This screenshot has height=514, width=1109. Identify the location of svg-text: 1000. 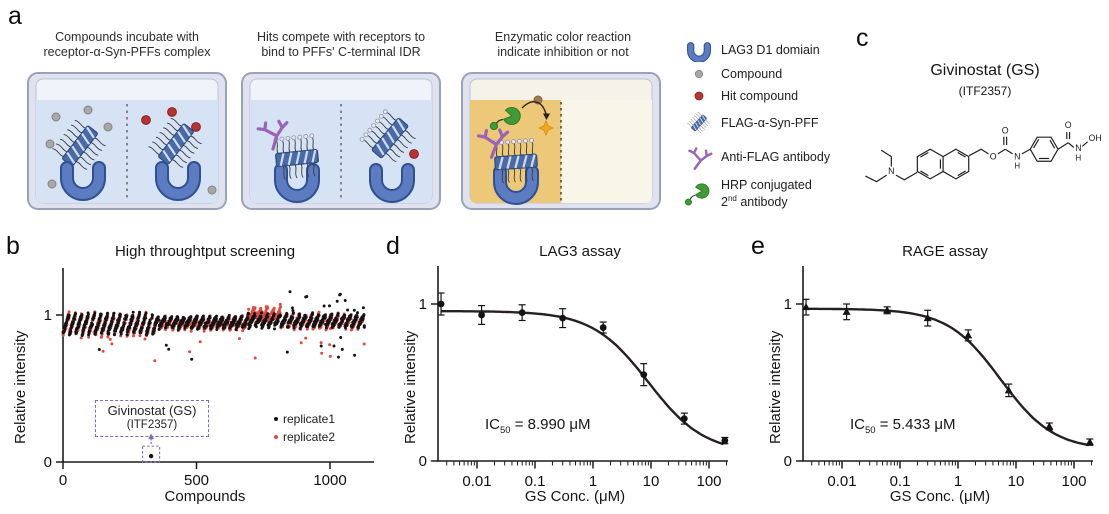
(329, 480).